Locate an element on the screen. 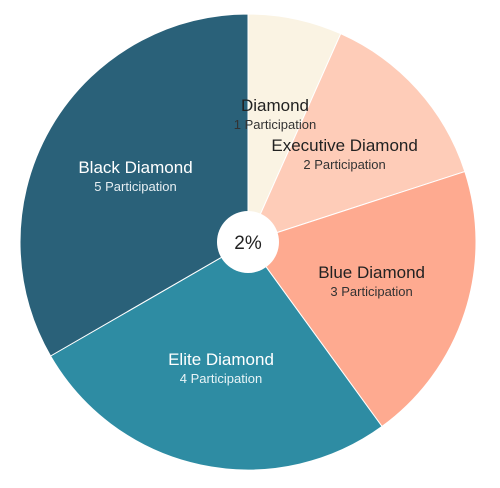 The width and height of the screenshot is (500, 488). slice-sublabel-black-diamond: 5 Participation is located at coordinates (135, 186).